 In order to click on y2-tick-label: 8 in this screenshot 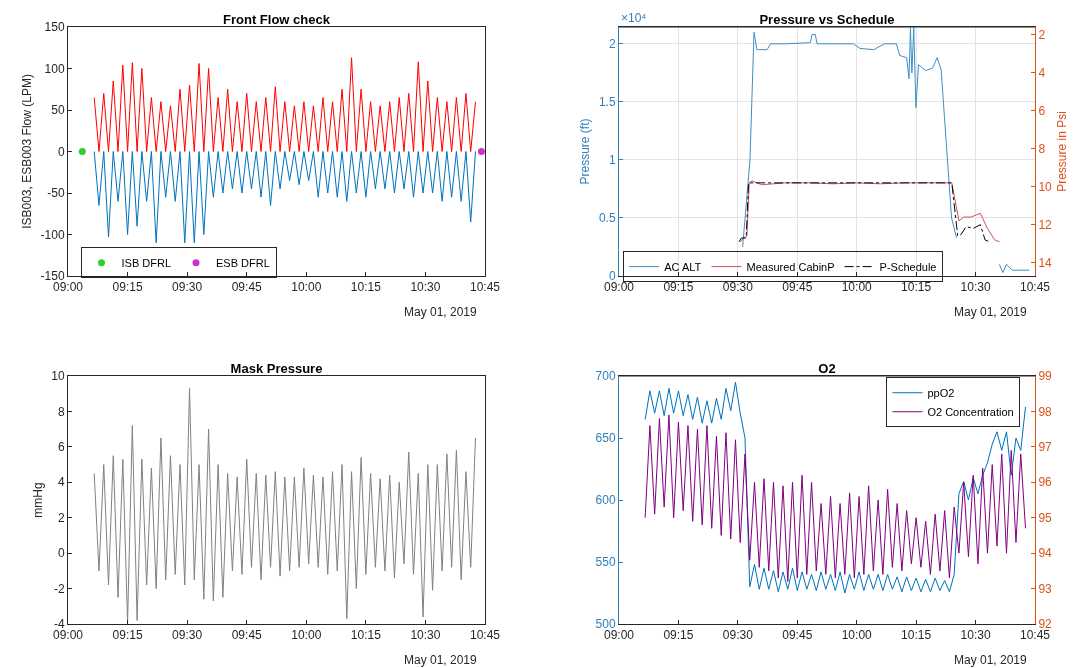, I will do `click(1042, 148)`.